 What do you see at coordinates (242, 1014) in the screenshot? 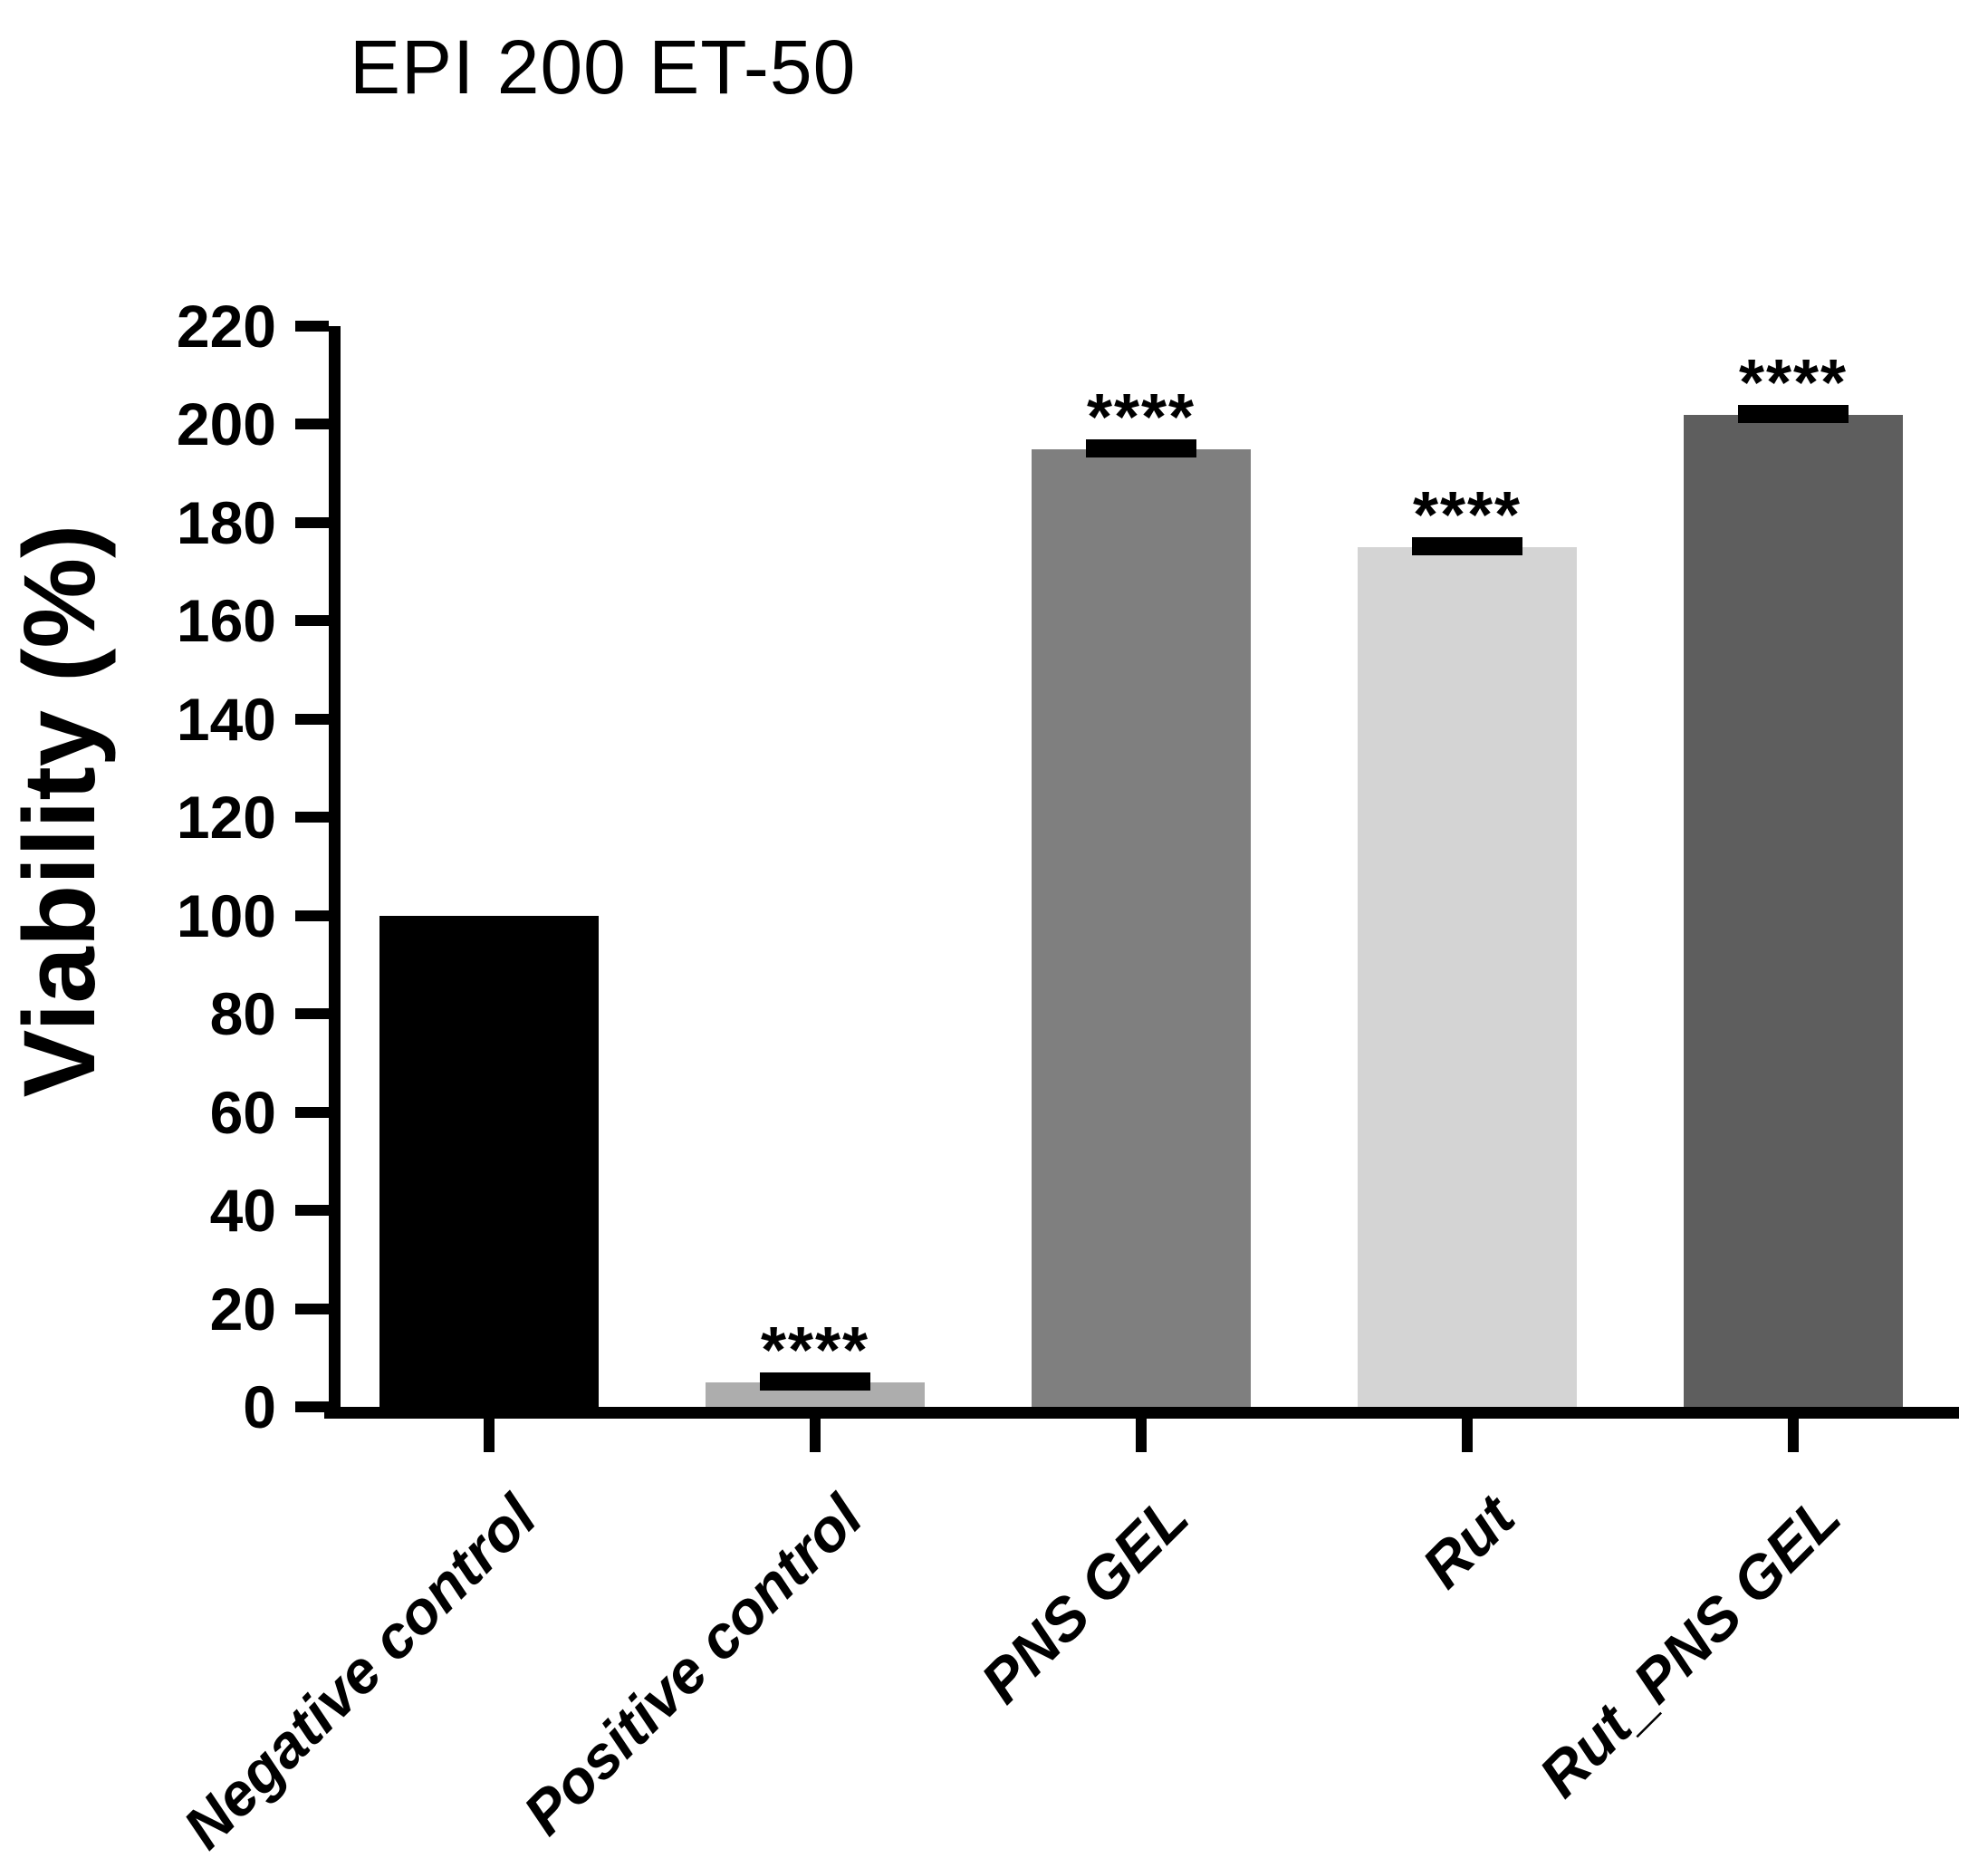
I see `y-tick-label: 80` at bounding box center [242, 1014].